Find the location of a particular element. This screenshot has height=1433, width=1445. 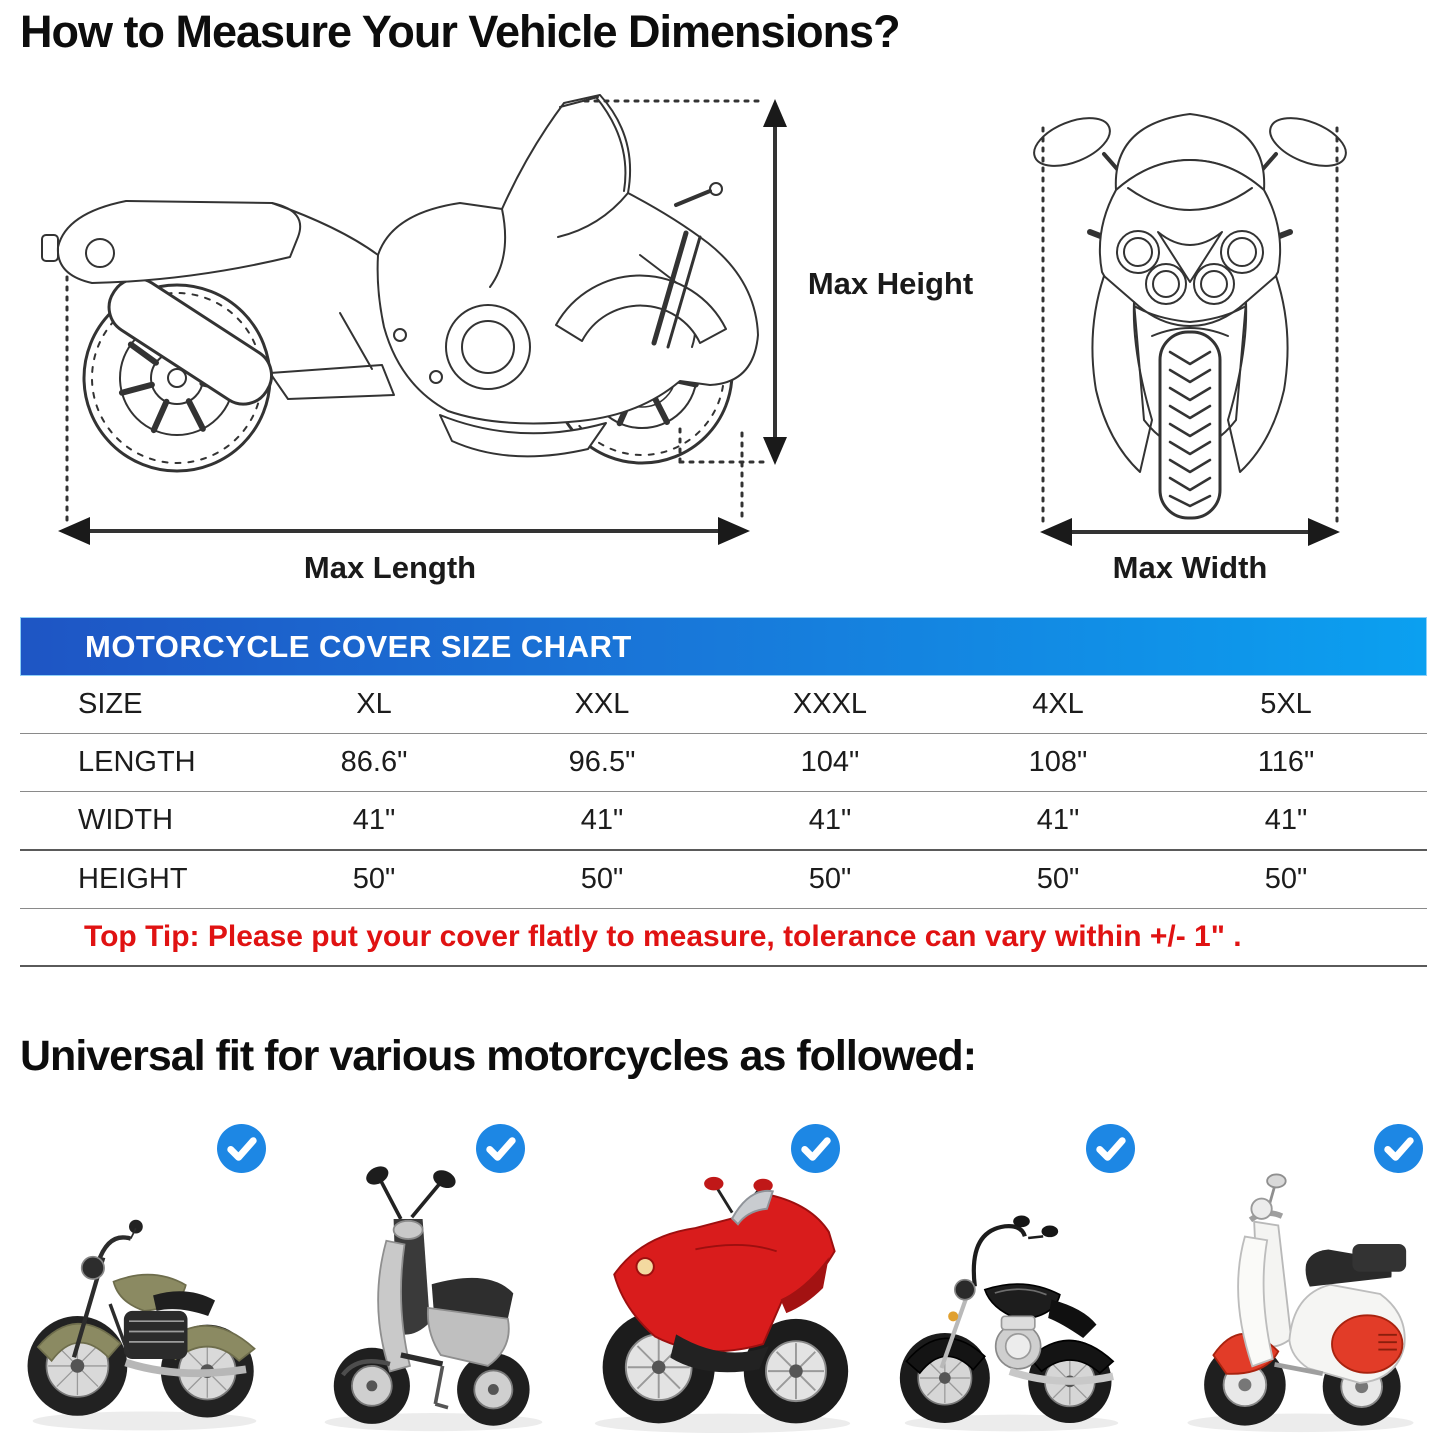

motorcycle-front-view-diagram is located at coordinates (1190, 329).